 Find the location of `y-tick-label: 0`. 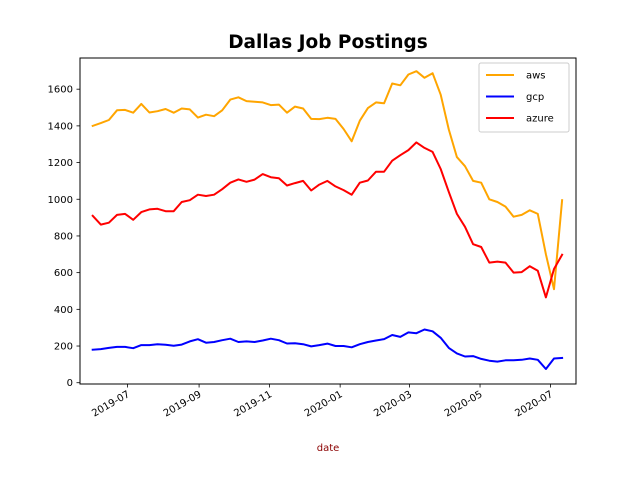

y-tick-label: 0 is located at coordinates (70, 383).